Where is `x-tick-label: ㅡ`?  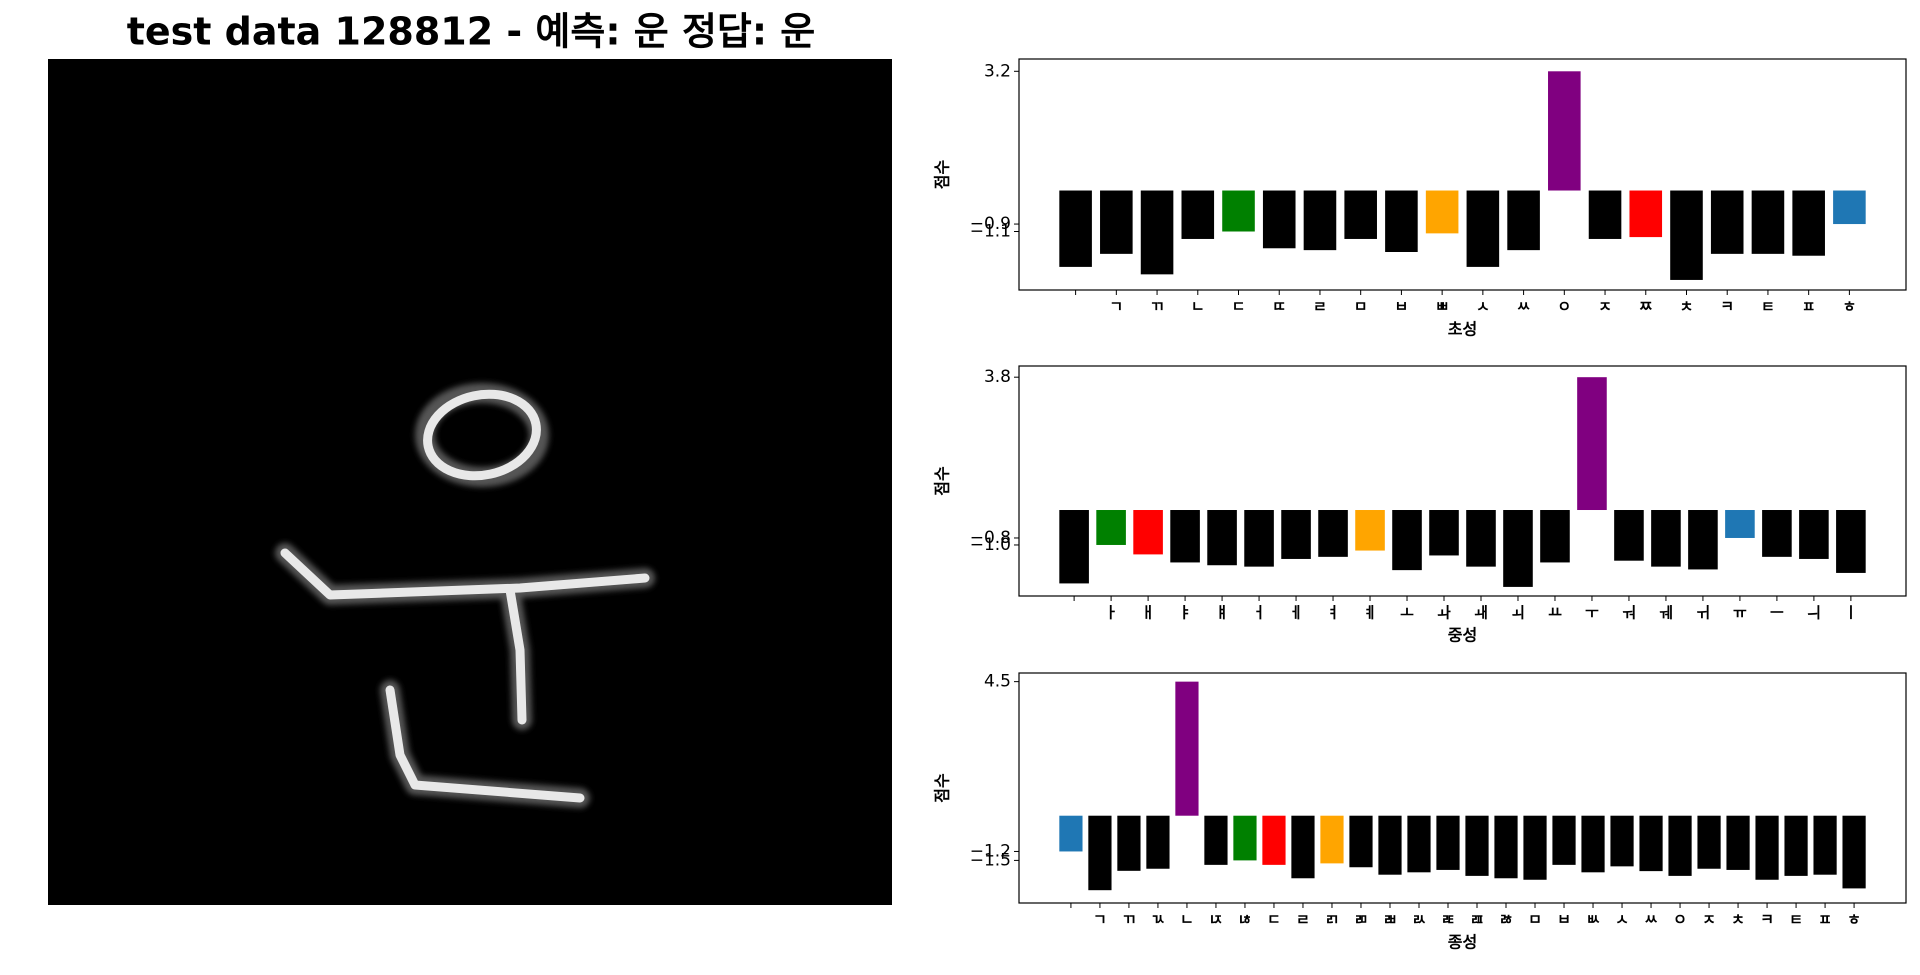
x-tick-label: ㅡ is located at coordinates (1777, 613).